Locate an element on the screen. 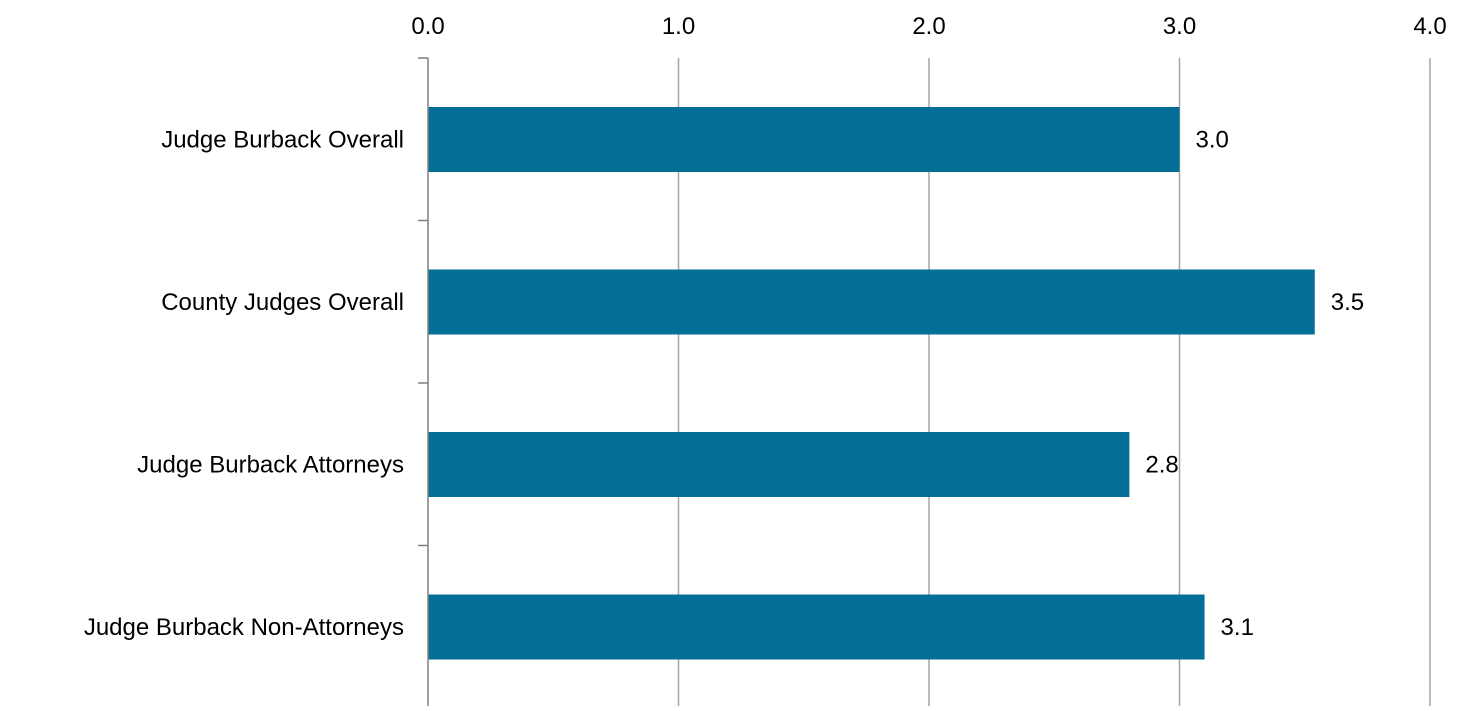 The width and height of the screenshot is (1469, 711). category-label: Judge Burback Attorneys is located at coordinates (270, 465).